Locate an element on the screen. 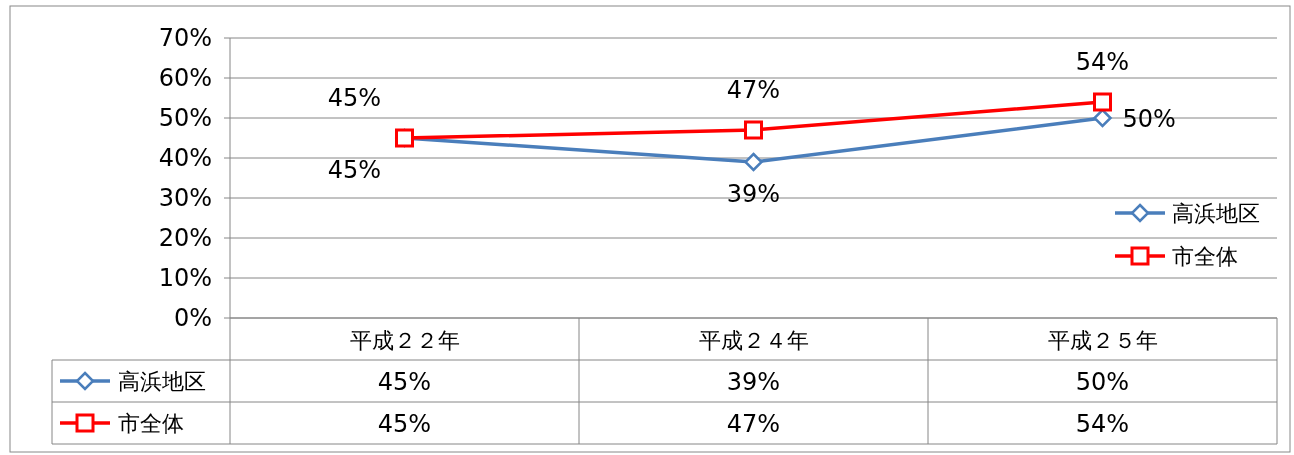 Image resolution: width=1294 pixels, height=455 pixels. y-tick-label: 50% is located at coordinates (185, 118).